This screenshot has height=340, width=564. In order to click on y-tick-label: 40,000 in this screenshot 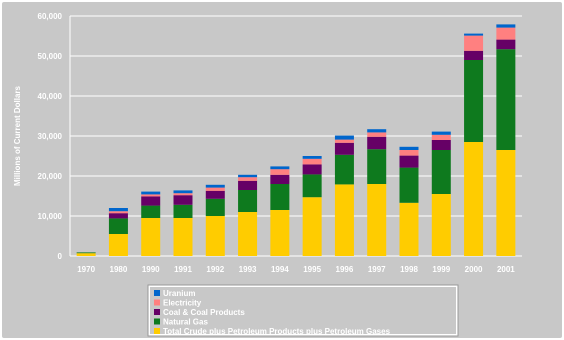, I will do `click(50, 96)`.